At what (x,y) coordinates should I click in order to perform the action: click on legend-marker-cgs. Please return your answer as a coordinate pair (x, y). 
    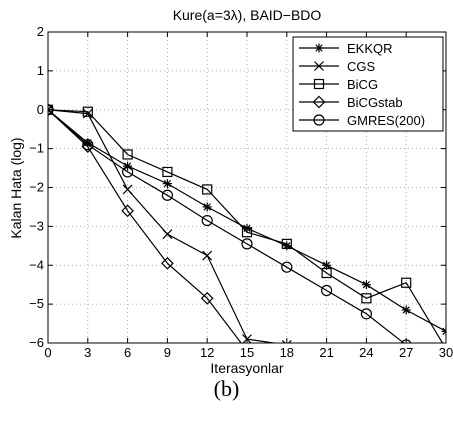
    Looking at the image, I should click on (319, 66).